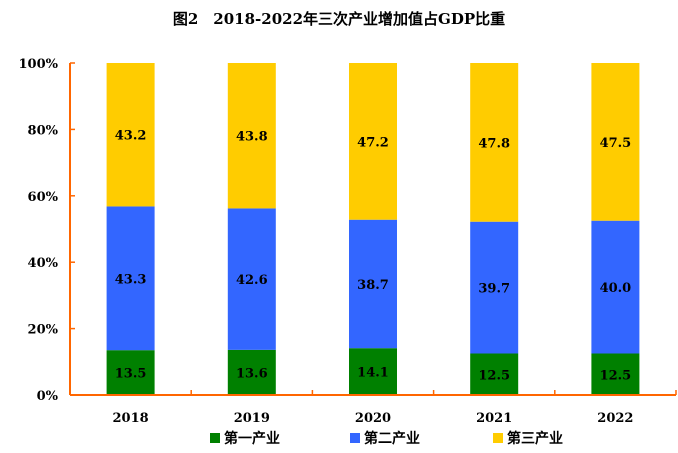 Image resolution: width=678 pixels, height=453 pixels. I want to click on x-tick-label: 2021, so click(494, 418).